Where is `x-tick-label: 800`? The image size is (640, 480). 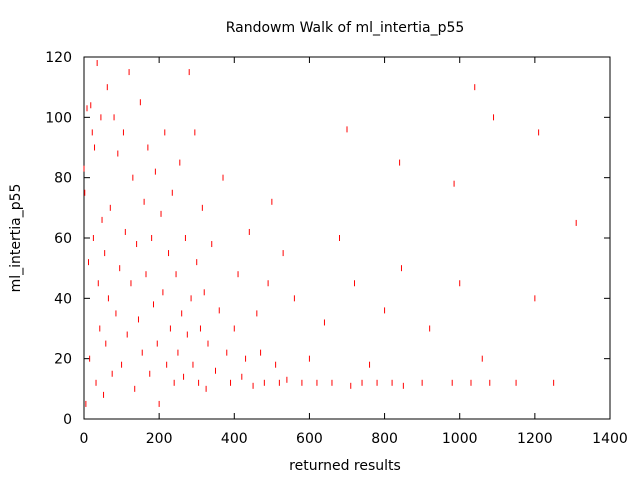
x-tick-label: 800 is located at coordinates (384, 439).